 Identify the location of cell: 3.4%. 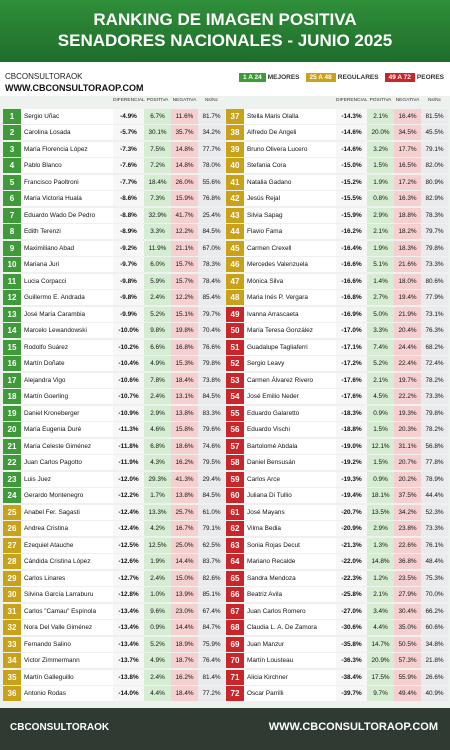
(380, 611).